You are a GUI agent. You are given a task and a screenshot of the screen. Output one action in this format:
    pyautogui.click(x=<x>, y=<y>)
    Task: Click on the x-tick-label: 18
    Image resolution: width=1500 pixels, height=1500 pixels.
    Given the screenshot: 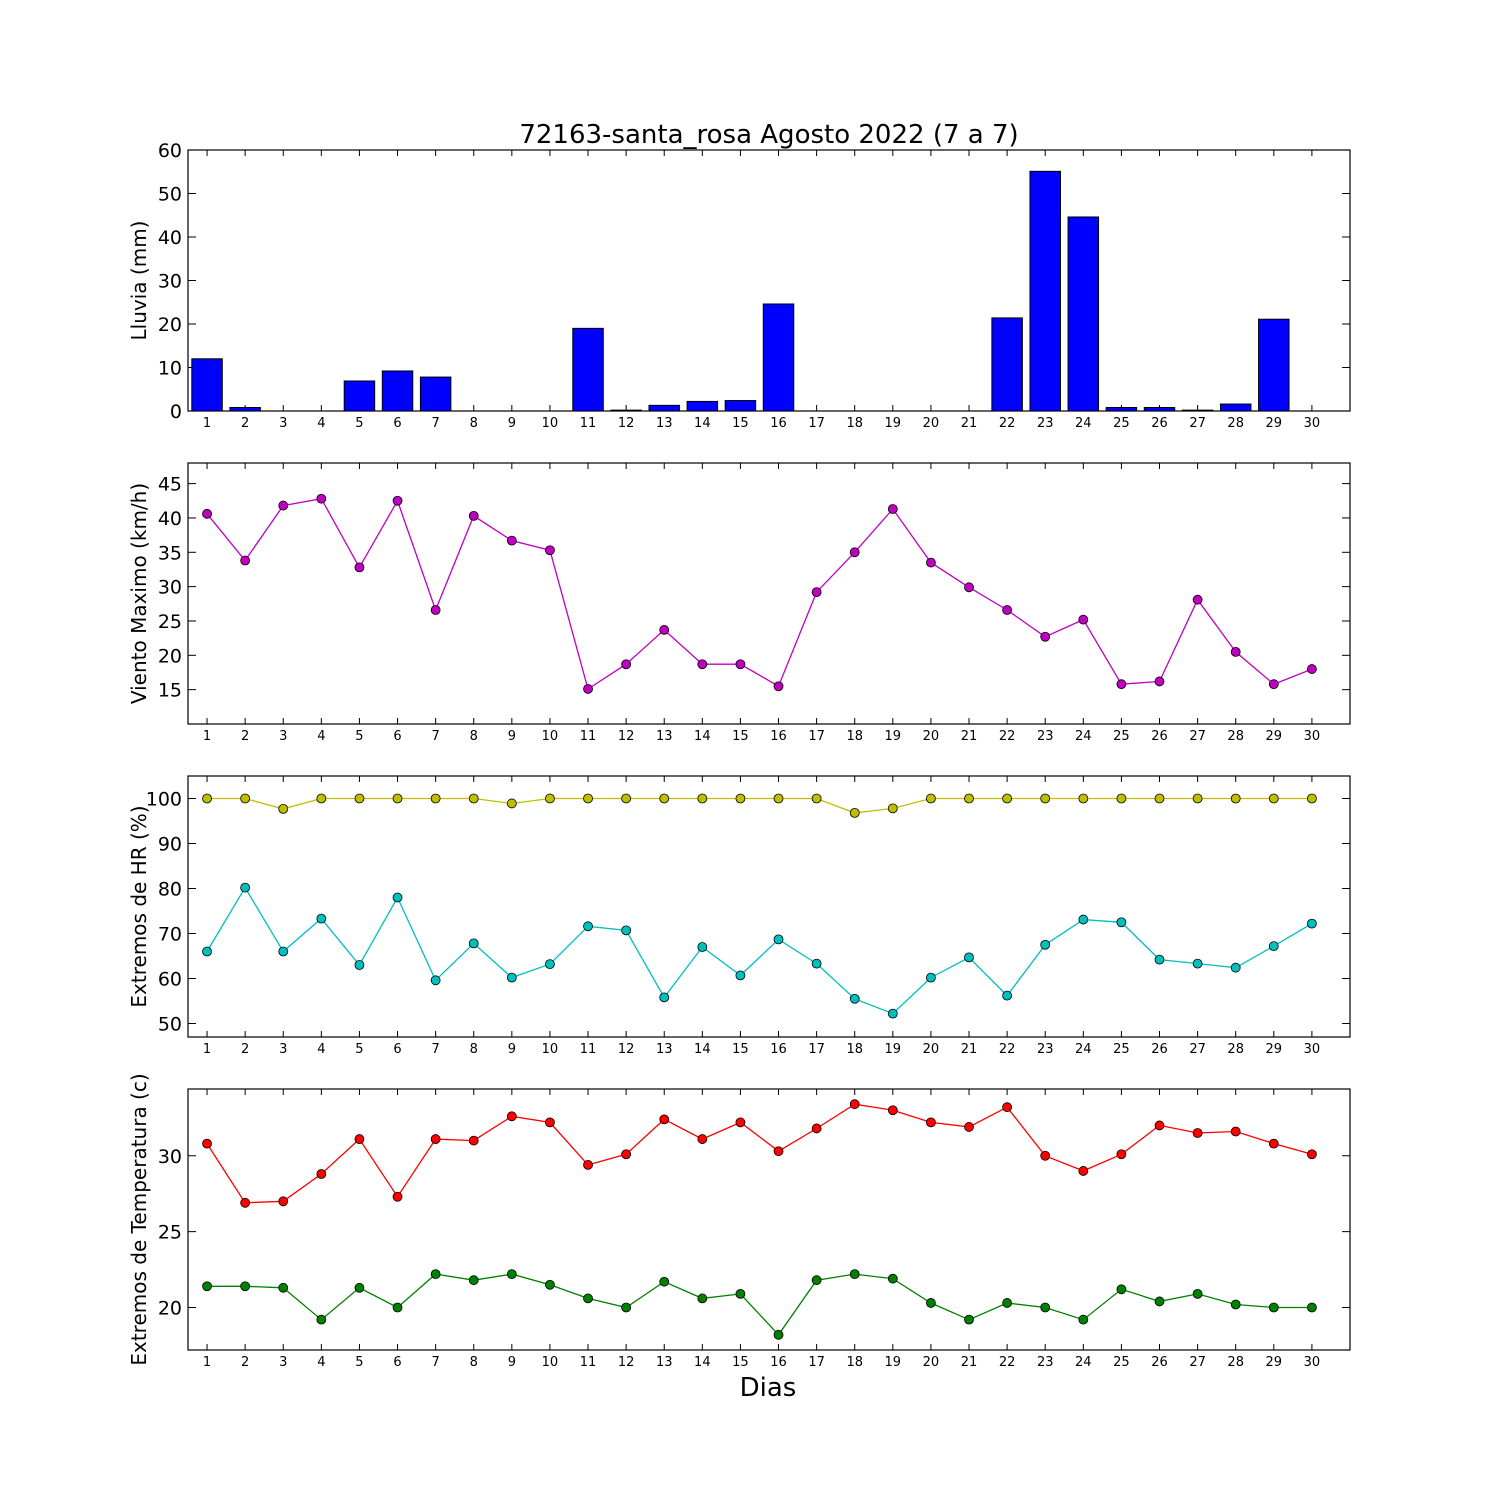 What is the action you would take?
    pyautogui.click(x=854, y=1049)
    